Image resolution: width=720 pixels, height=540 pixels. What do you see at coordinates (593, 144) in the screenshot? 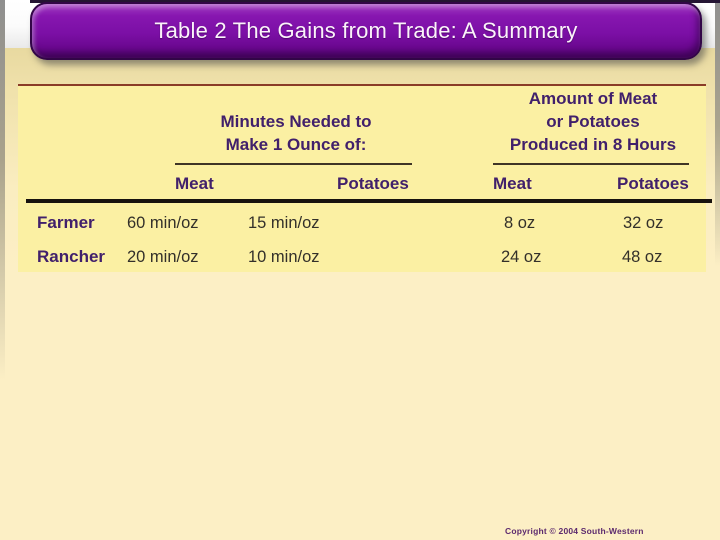
I see `group-header-amount-line3: Produced in 8 Hours` at bounding box center [593, 144].